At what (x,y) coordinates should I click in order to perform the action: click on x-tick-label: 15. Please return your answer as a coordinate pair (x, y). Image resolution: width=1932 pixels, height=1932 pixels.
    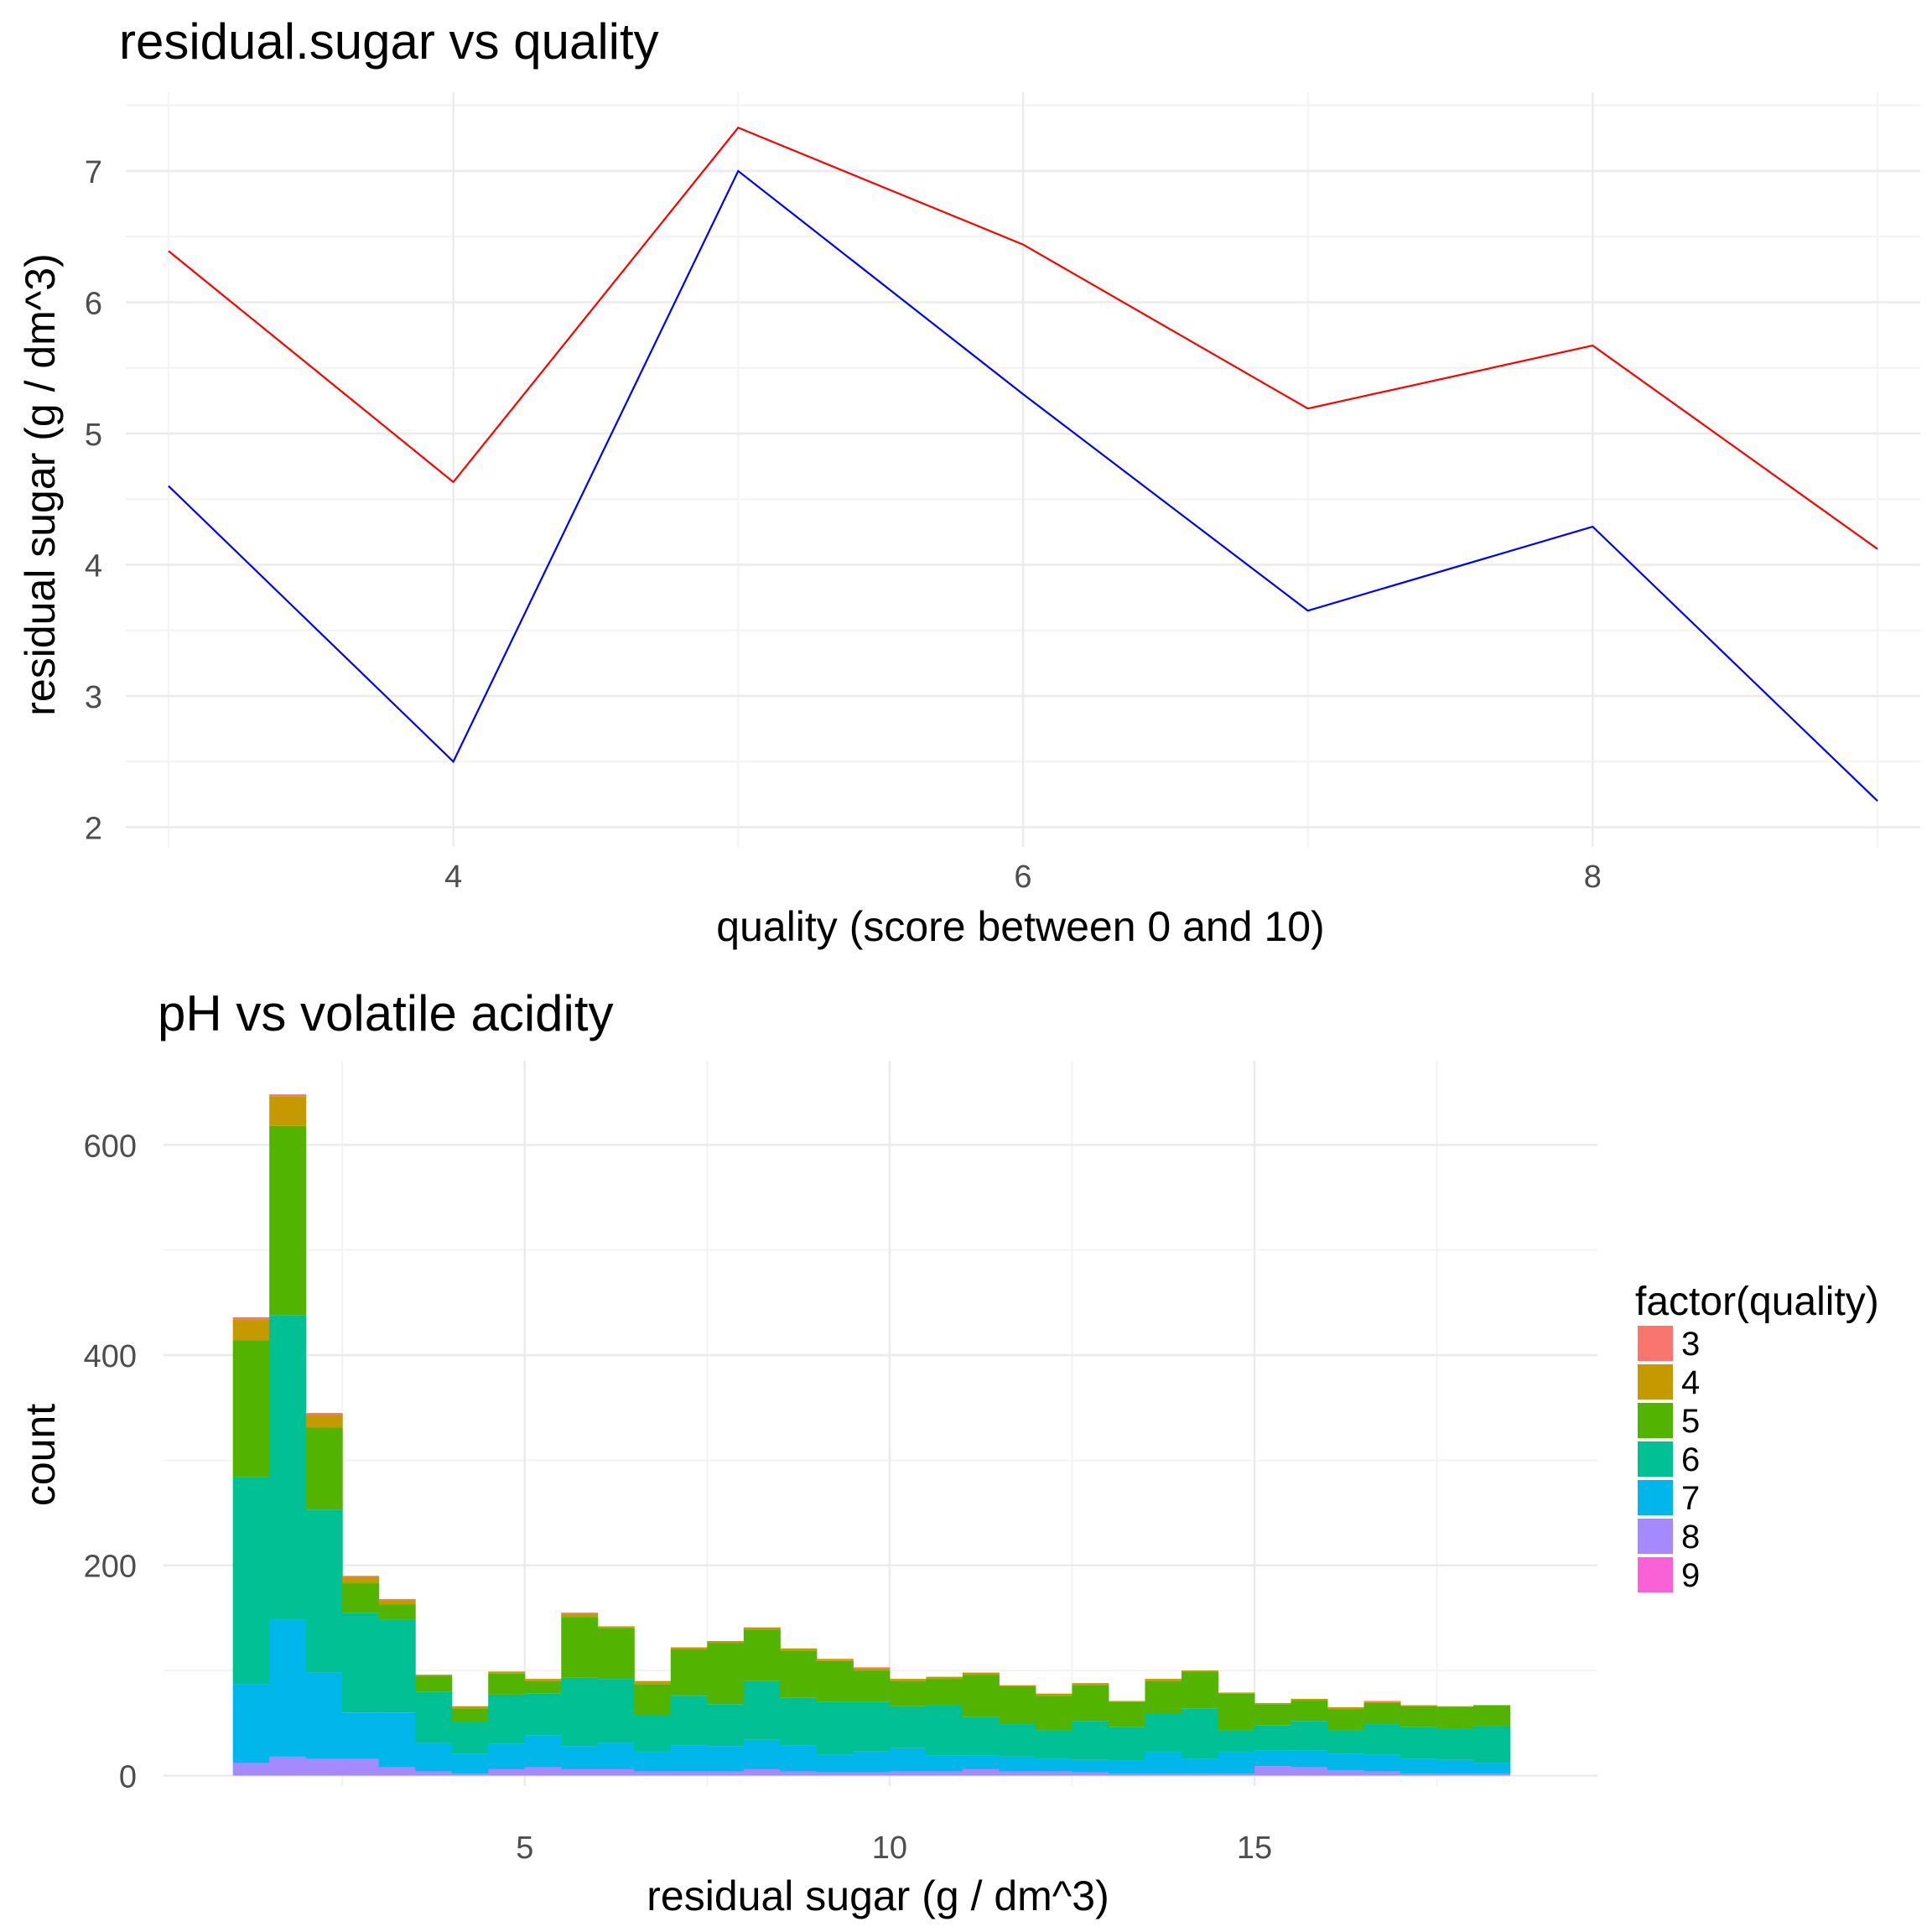
    Looking at the image, I should click on (1254, 1848).